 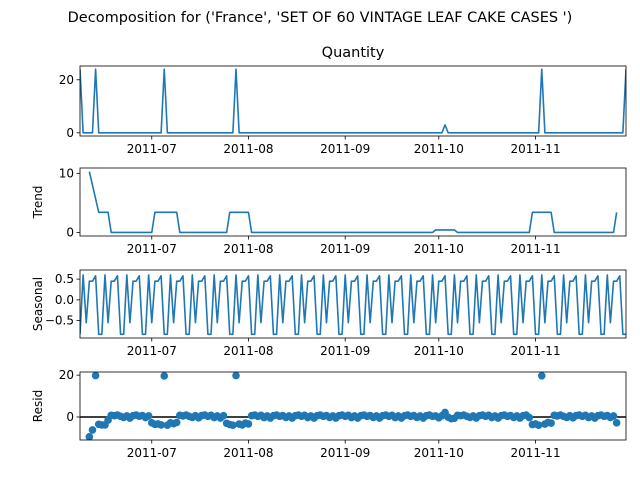 I want to click on y-tick-label: 0.0, so click(x=64, y=300).